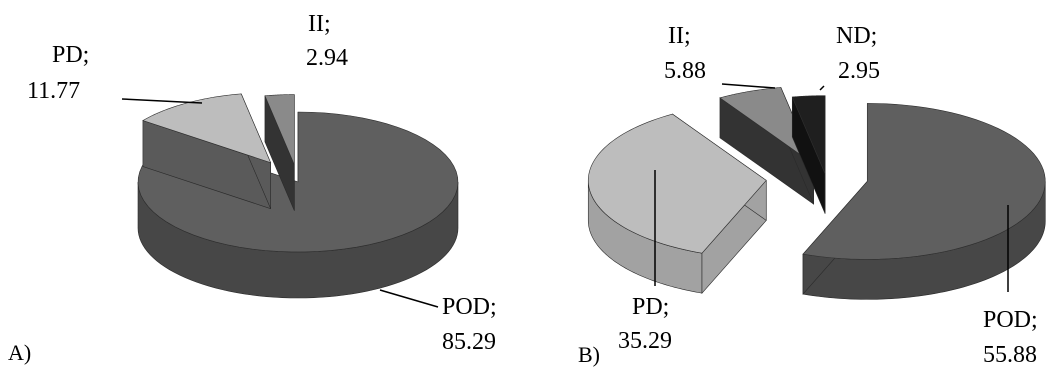 The height and width of the screenshot is (374, 1058). I want to click on pie-a-label-pod-value: 85.29, so click(469, 342).